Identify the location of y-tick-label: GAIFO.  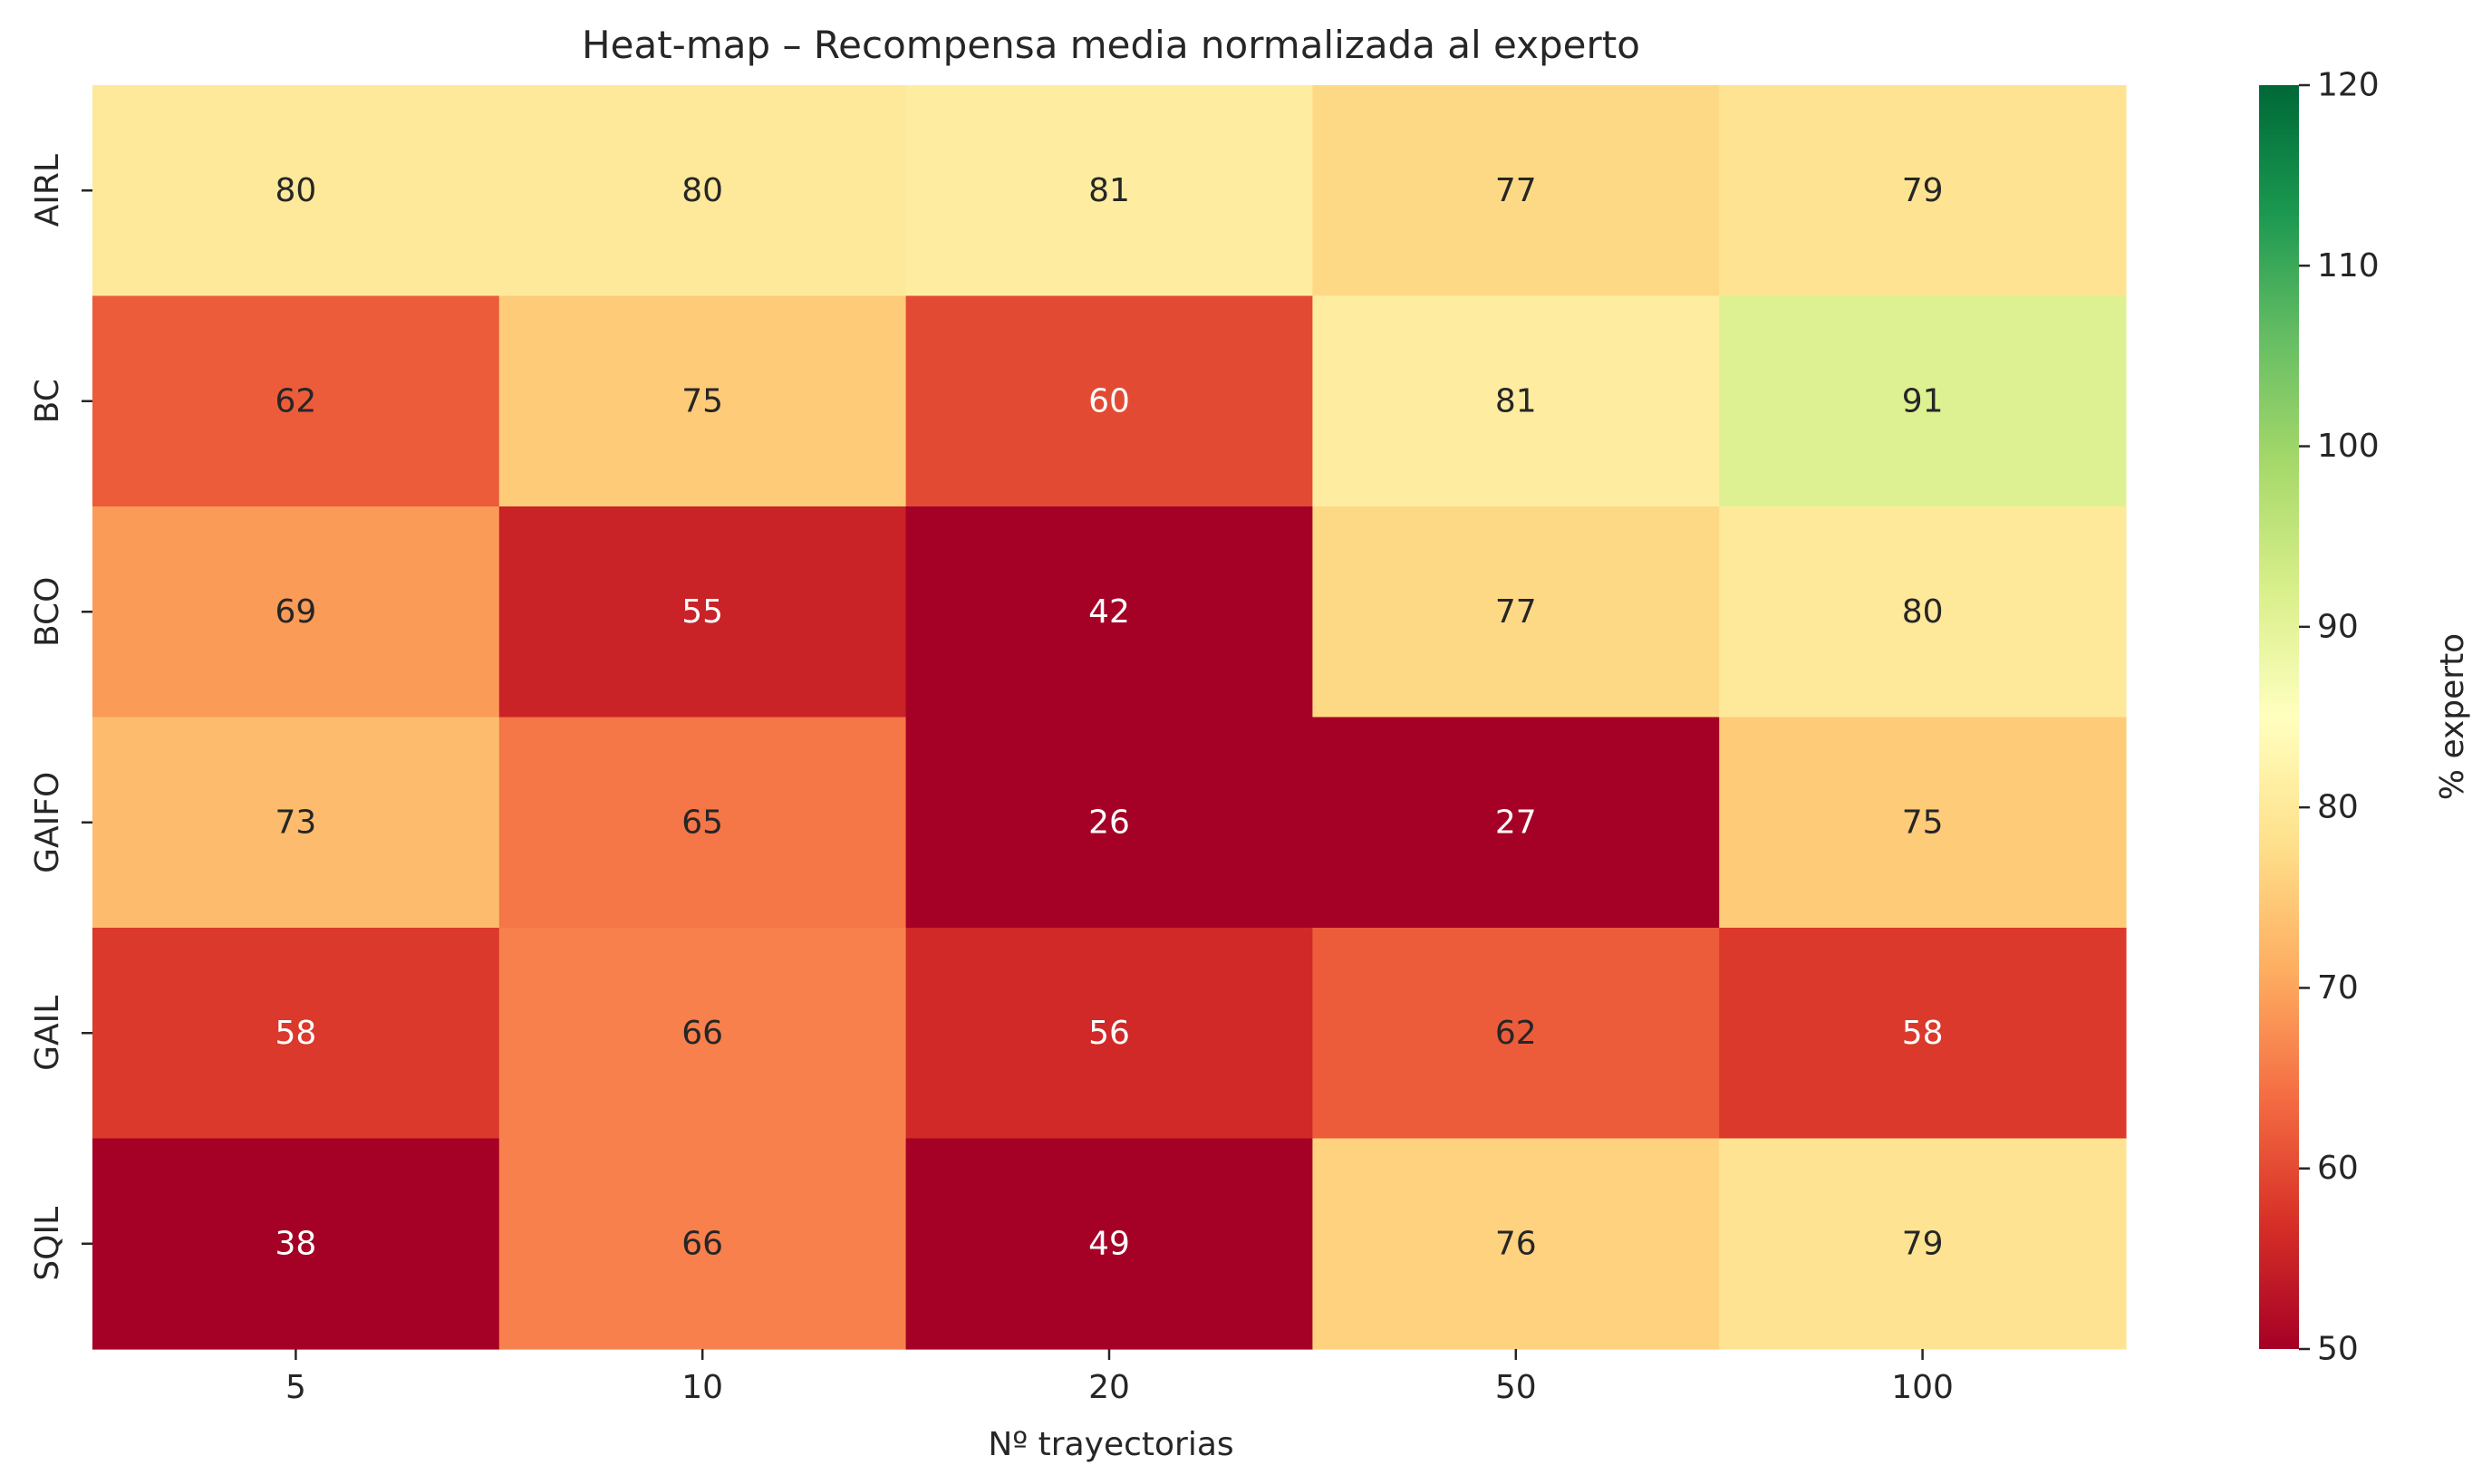
(47, 823).